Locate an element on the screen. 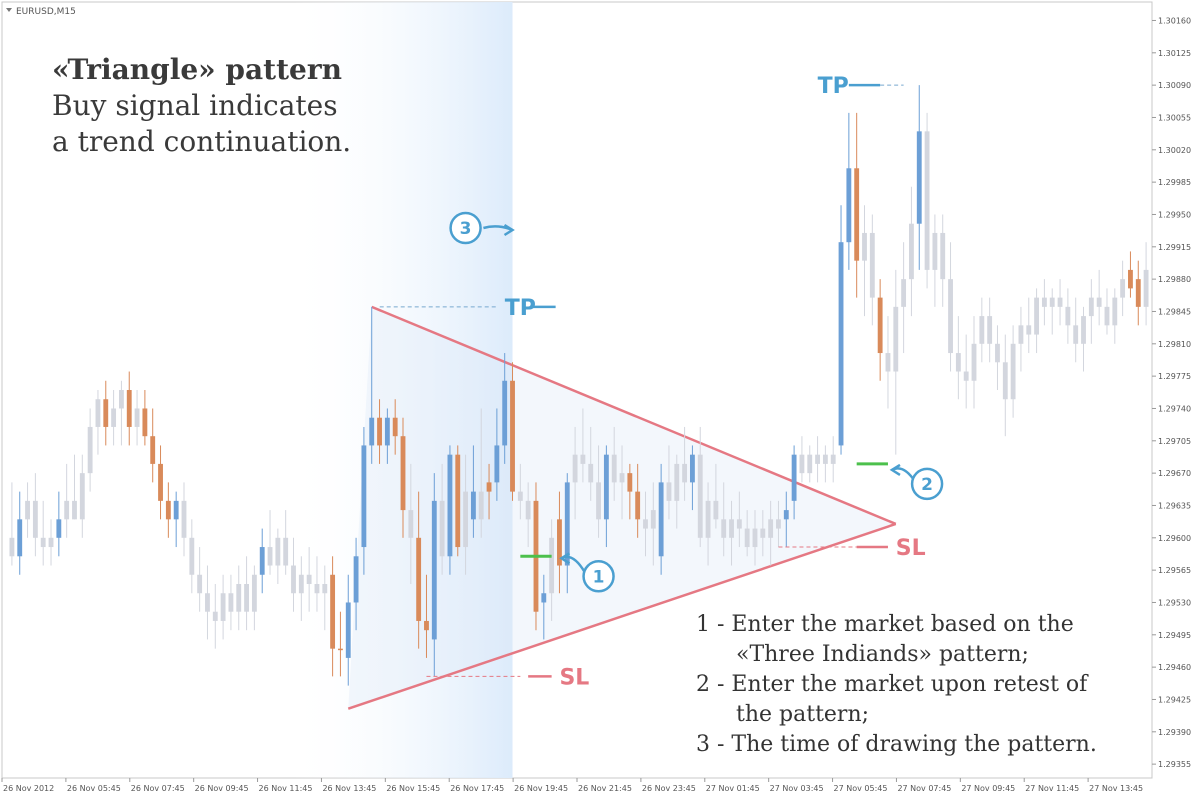 Image resolution: width=1200 pixels, height=804 pixels. price-tick-label: 1.30090 is located at coordinates (1174, 85).